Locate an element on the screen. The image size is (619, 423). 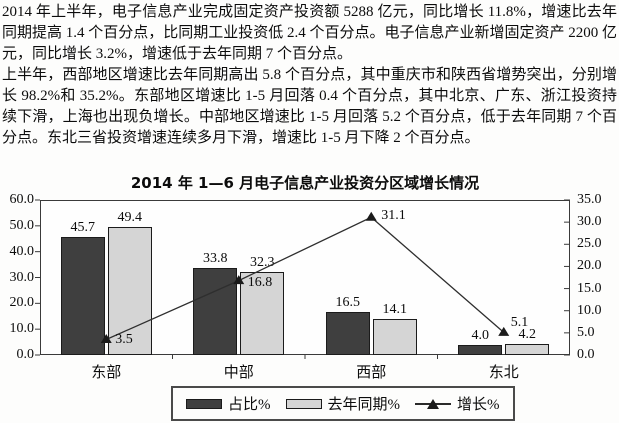
dark-bar-swatch-icon is located at coordinates (204, 403).